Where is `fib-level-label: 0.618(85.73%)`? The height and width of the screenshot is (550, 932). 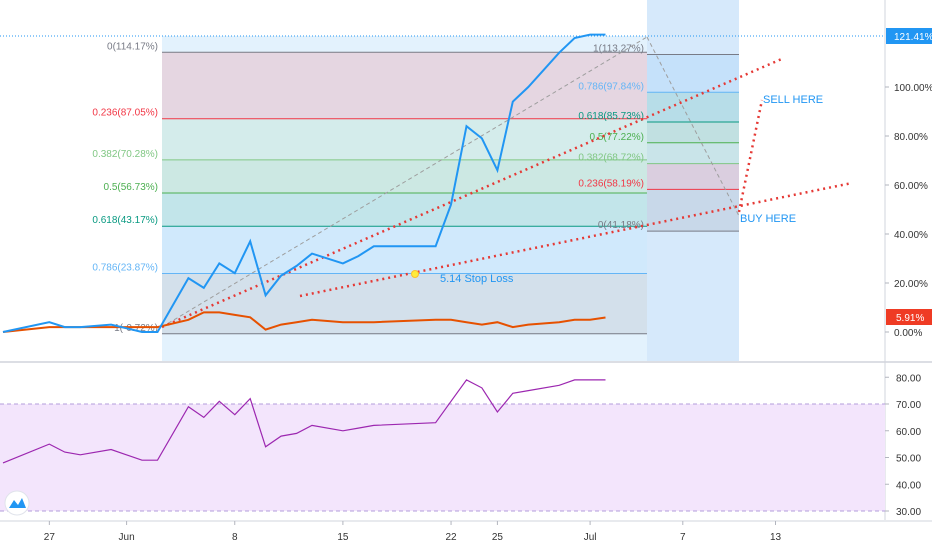 fib-level-label: 0.618(85.73%) is located at coordinates (611, 116).